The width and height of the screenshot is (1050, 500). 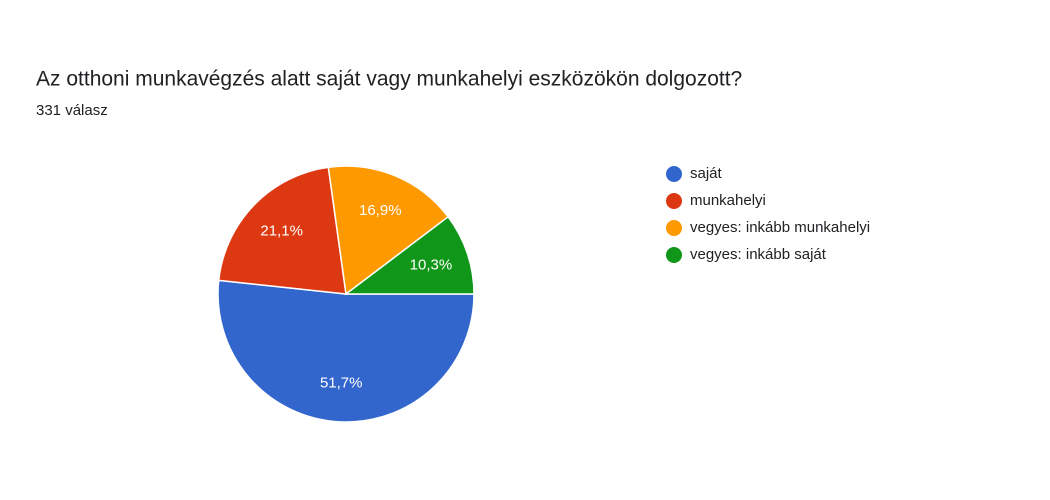 What do you see at coordinates (728, 200) in the screenshot?
I see `legend-label: munkahelyi` at bounding box center [728, 200].